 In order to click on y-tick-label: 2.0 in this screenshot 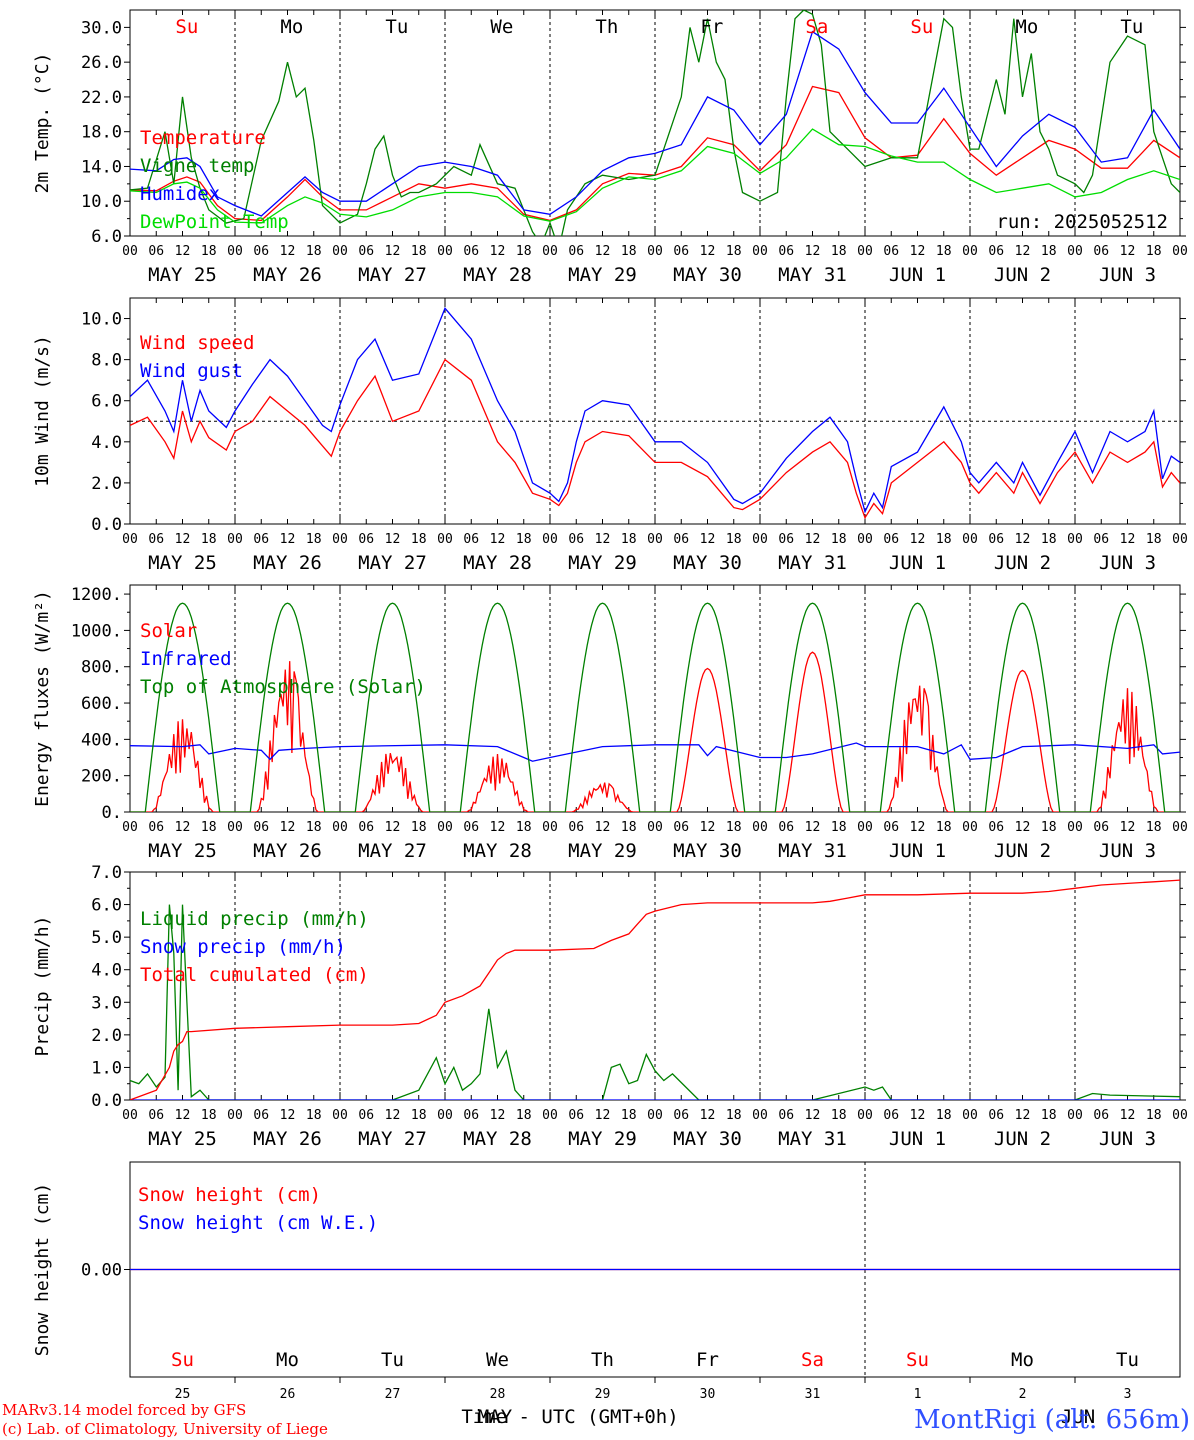, I will do `click(106, 1036)`.